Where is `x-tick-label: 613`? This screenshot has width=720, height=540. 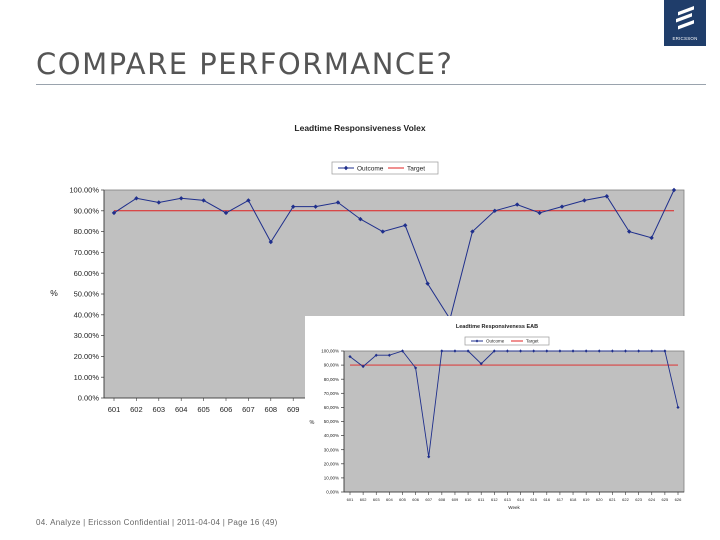
x-tick-label: 613 is located at coordinates (507, 499).